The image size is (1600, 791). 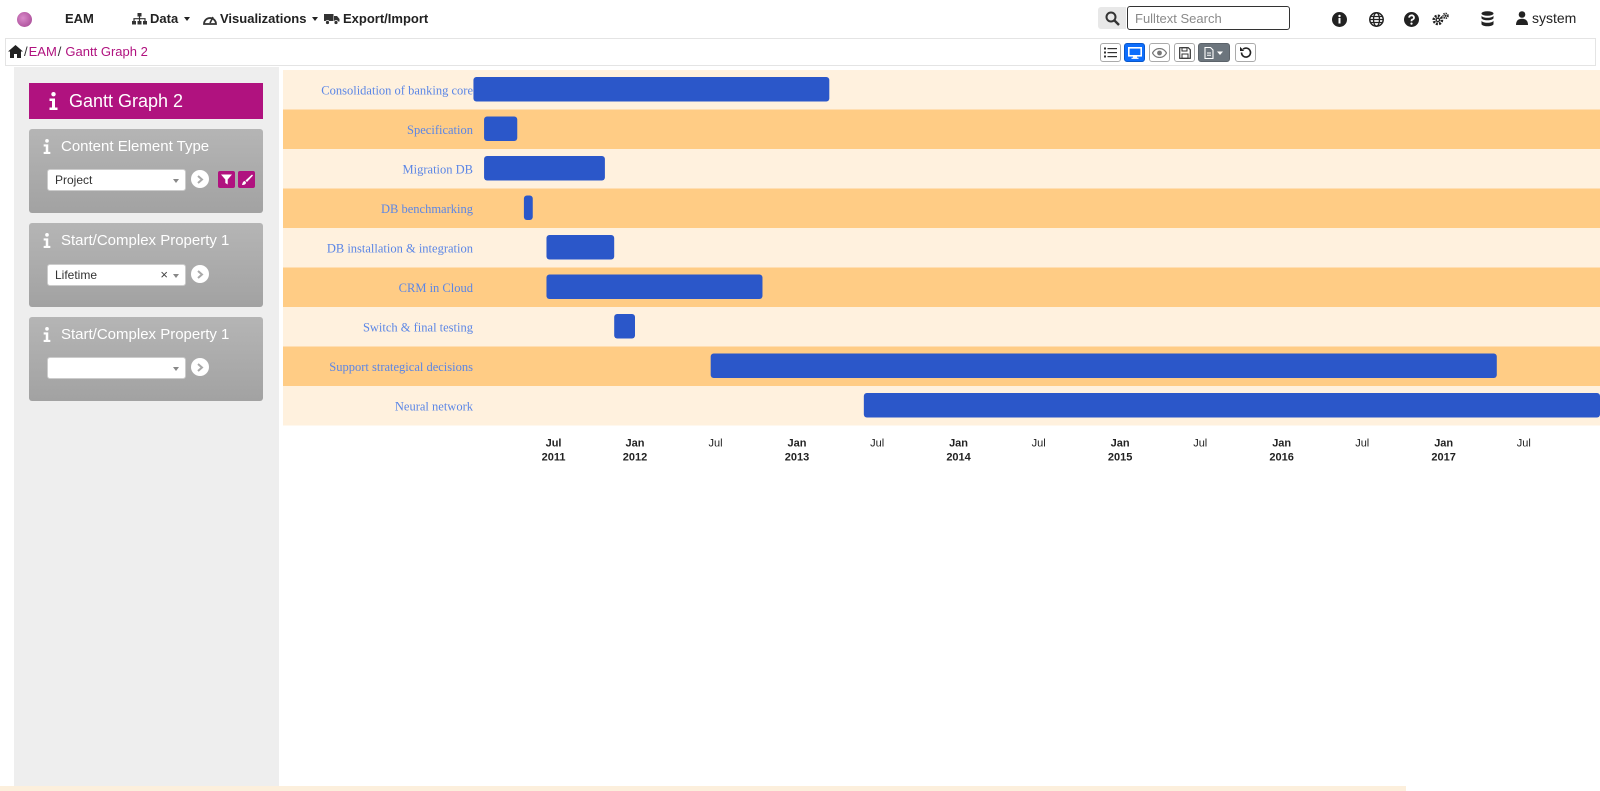 What do you see at coordinates (263, 18) in the screenshot?
I see `menu-visualizations-label: Visualizations` at bounding box center [263, 18].